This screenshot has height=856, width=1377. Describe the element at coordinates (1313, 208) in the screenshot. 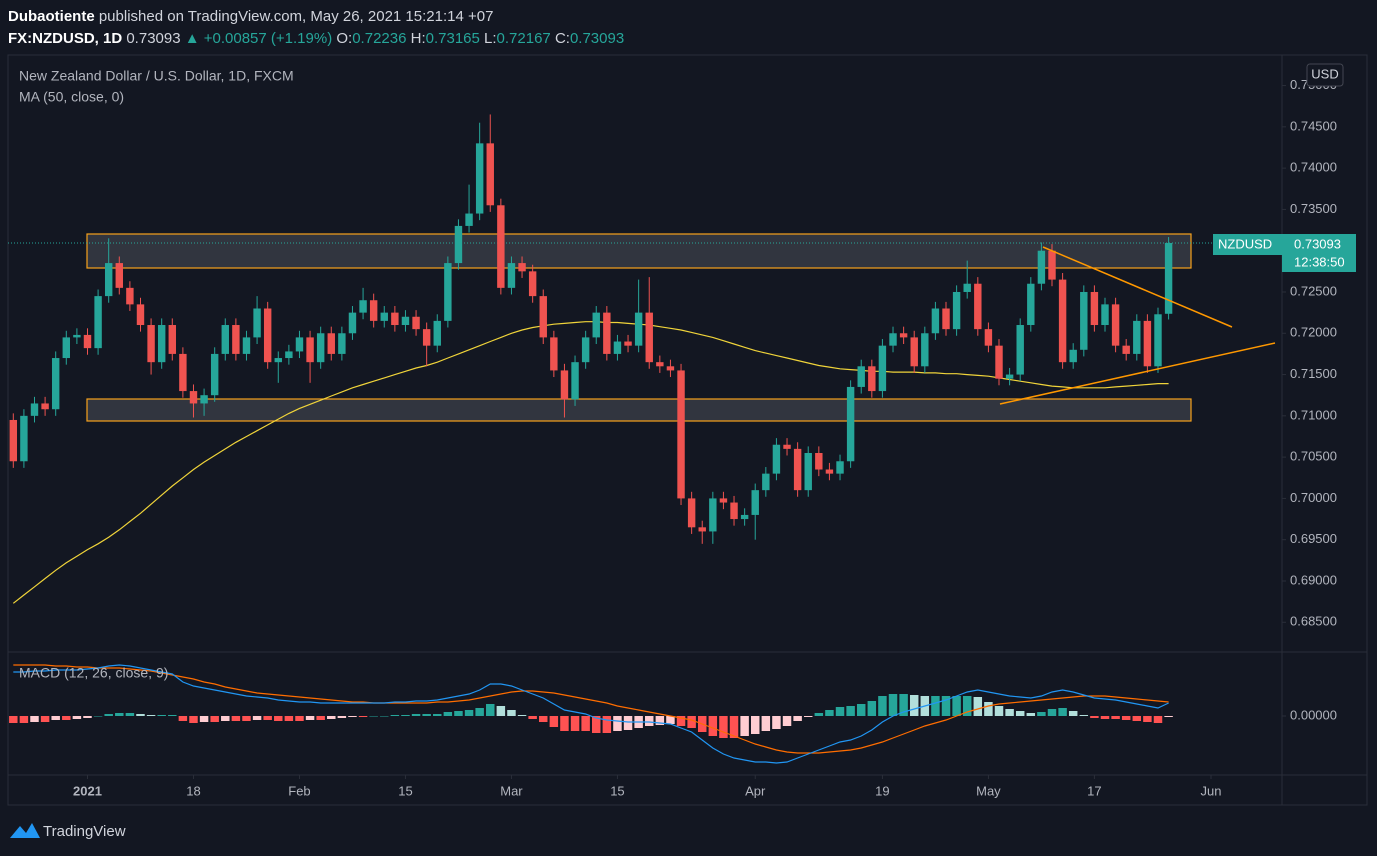

I see `y-tick-label: 0.73500` at that location.